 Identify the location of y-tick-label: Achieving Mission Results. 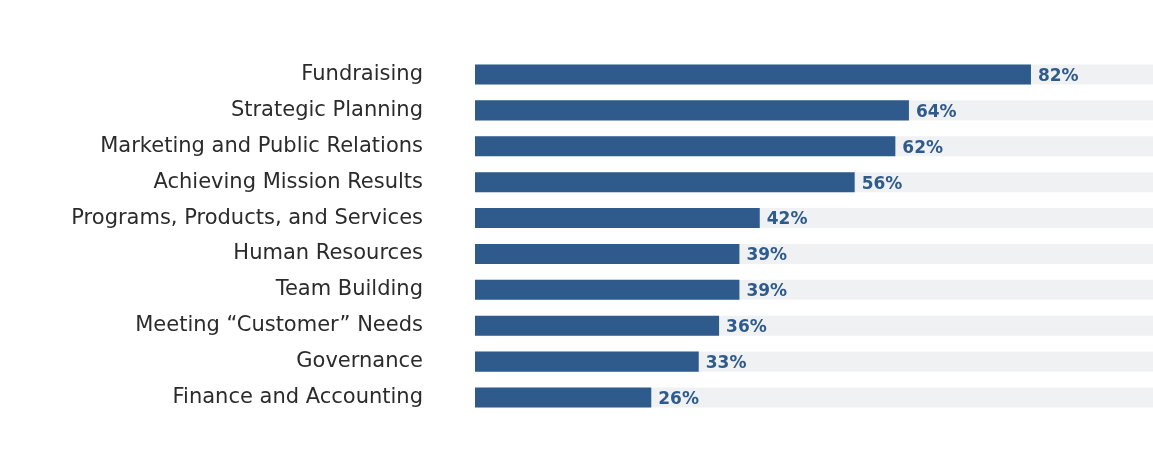
(288, 180).